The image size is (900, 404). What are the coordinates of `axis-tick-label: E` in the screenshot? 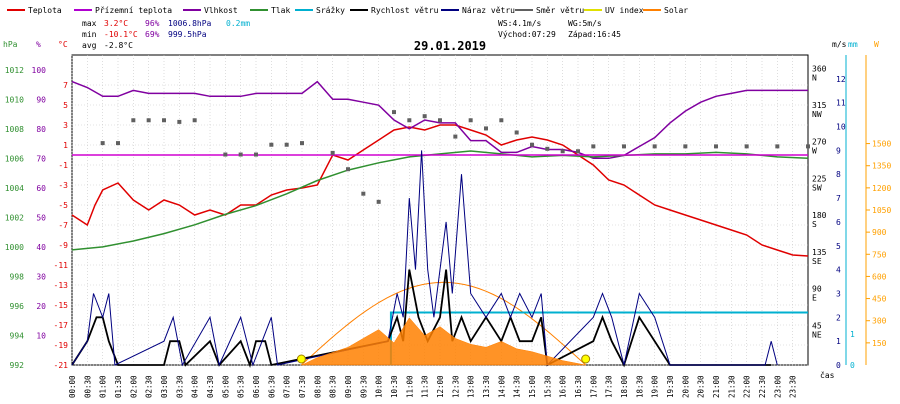 It's located at (814, 298).